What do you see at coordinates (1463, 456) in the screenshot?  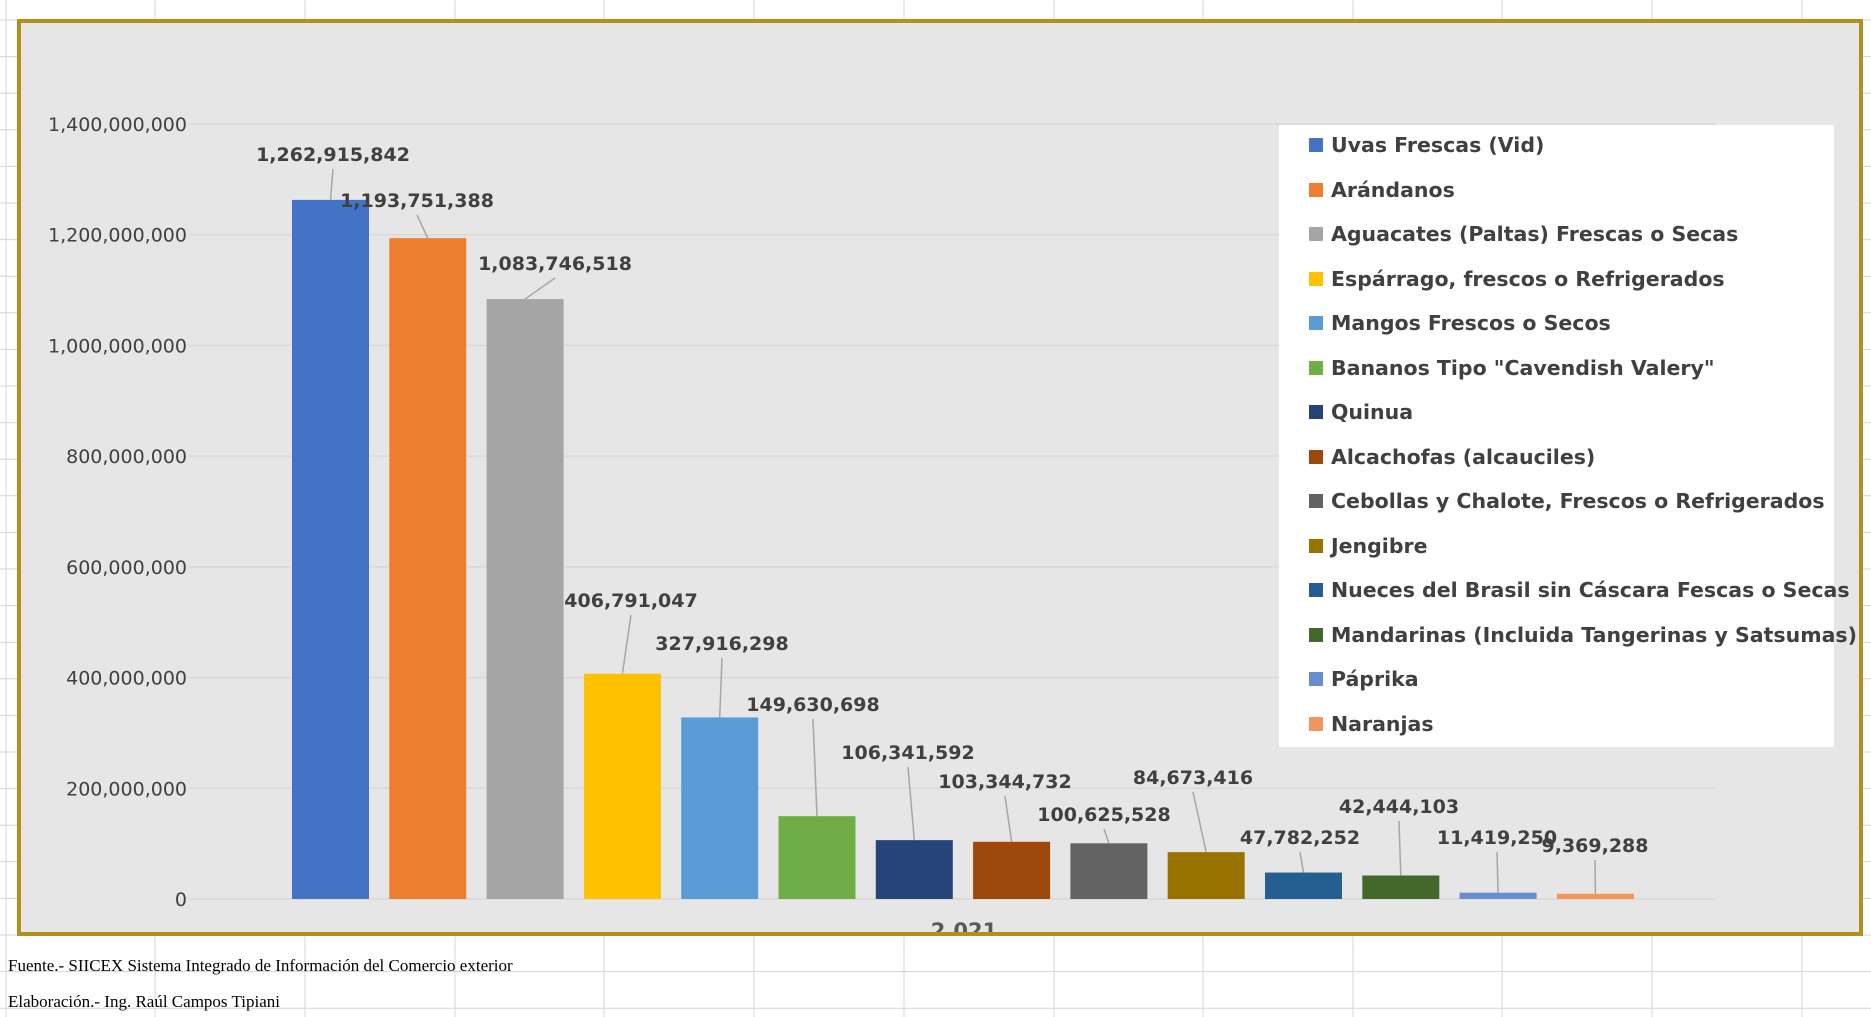 I see `legend-label: Alcachofas (alcauciles)` at bounding box center [1463, 456].